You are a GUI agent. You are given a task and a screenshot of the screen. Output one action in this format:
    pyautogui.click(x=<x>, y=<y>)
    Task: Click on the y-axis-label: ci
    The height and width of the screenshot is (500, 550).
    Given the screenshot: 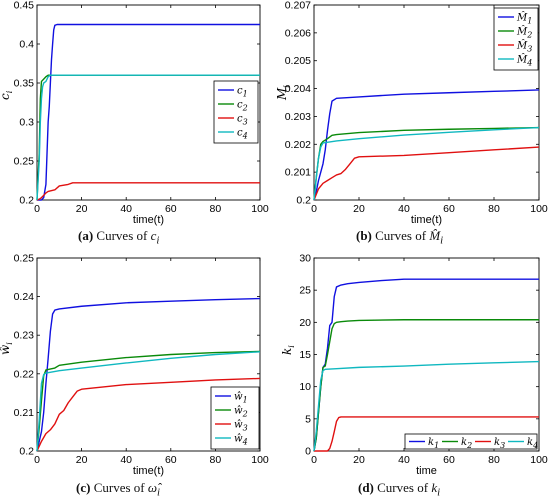 What is the action you would take?
    pyautogui.click(x=7, y=95)
    